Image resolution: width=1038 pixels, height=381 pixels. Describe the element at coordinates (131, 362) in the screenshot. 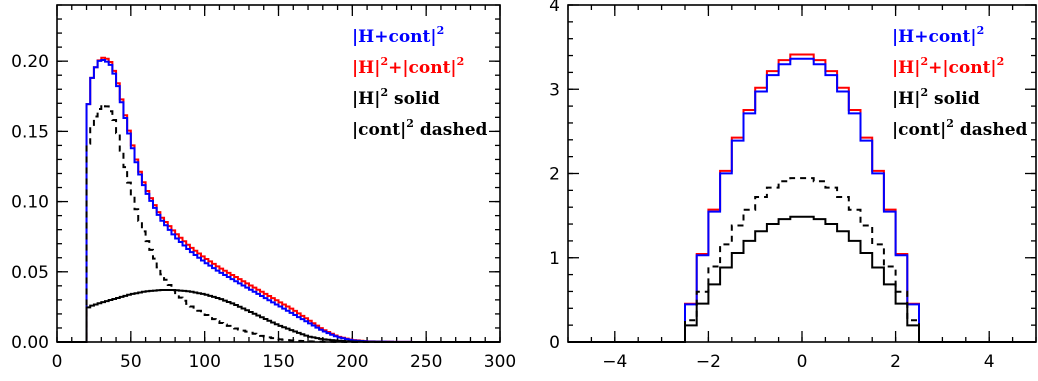

I see `x-tick-label: 50` at that location.